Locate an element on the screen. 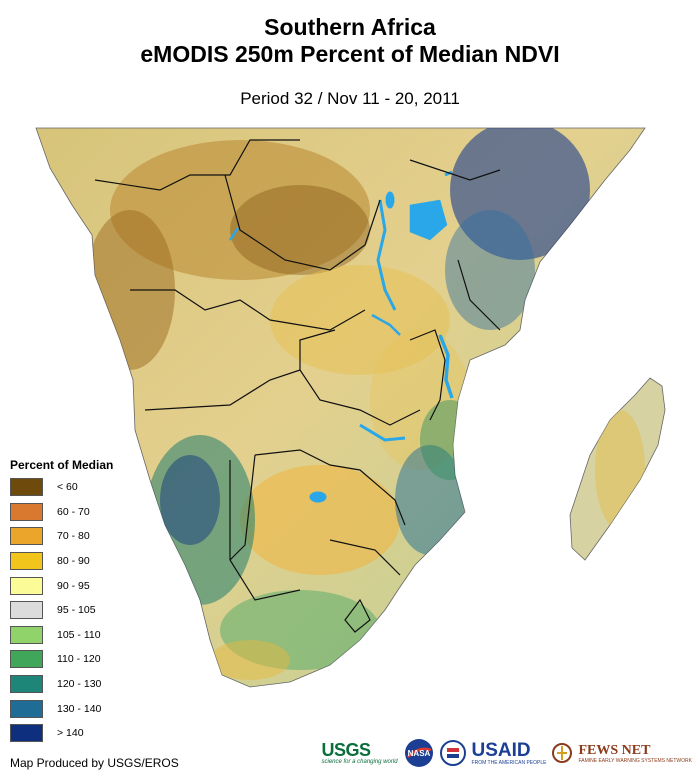 This screenshot has width=700, height=780. legend-row: 95 - 105 is located at coordinates (61, 610).